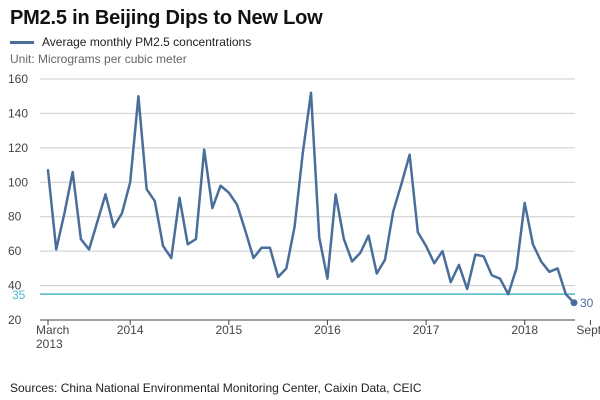 This screenshot has width=600, height=400. What do you see at coordinates (426, 330) in the screenshot?
I see `x-tick-label-2017: 2017` at bounding box center [426, 330].